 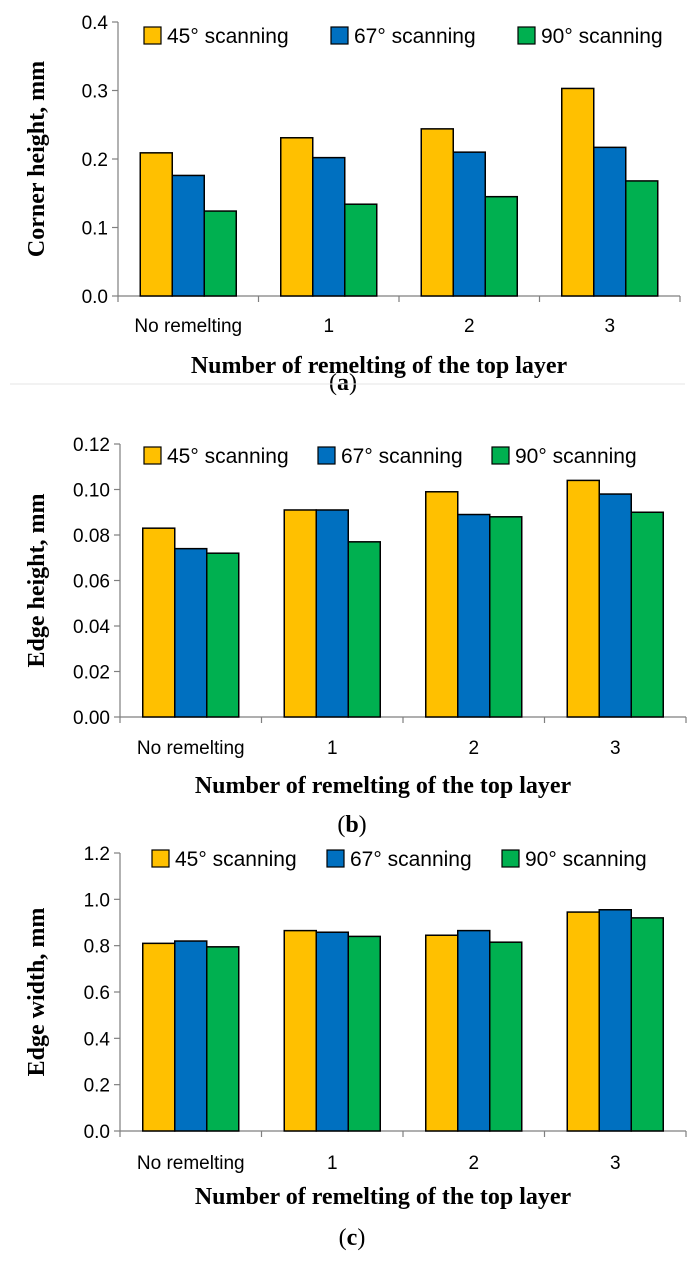 What do you see at coordinates (91, 445) in the screenshot?
I see `y-tick-label: 0.12` at bounding box center [91, 445].